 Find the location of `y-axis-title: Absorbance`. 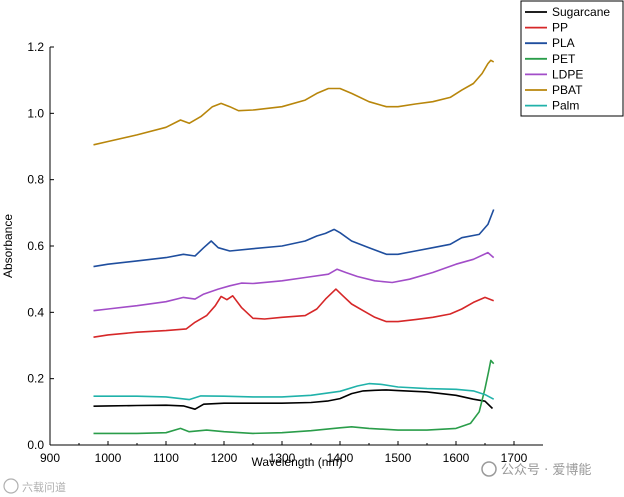

y-axis-title: Absorbance is located at coordinates (8, 246).